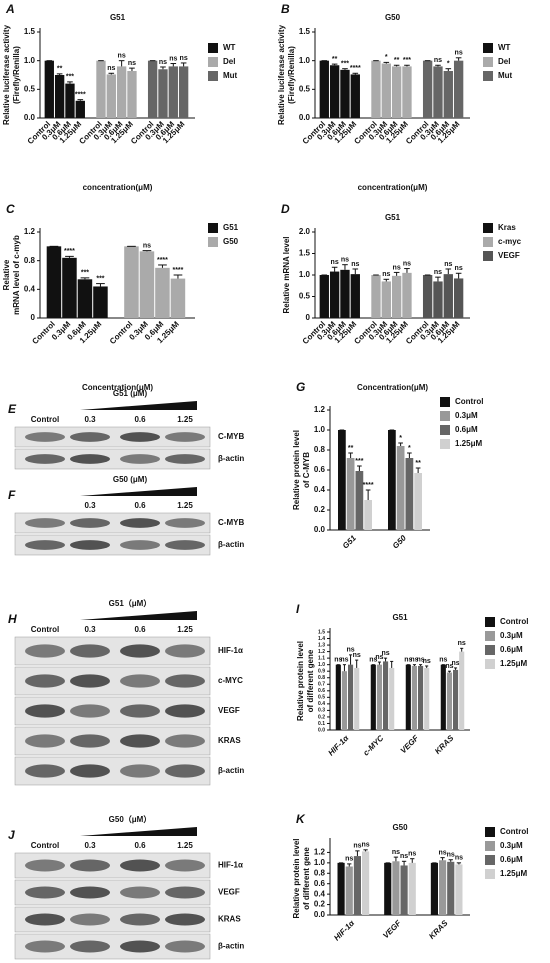 Image resolution: width=550 pixels, height=963 pixels. What do you see at coordinates (466, 415) in the screenshot?
I see `legend-label: 0.3μM` at bounding box center [466, 415].